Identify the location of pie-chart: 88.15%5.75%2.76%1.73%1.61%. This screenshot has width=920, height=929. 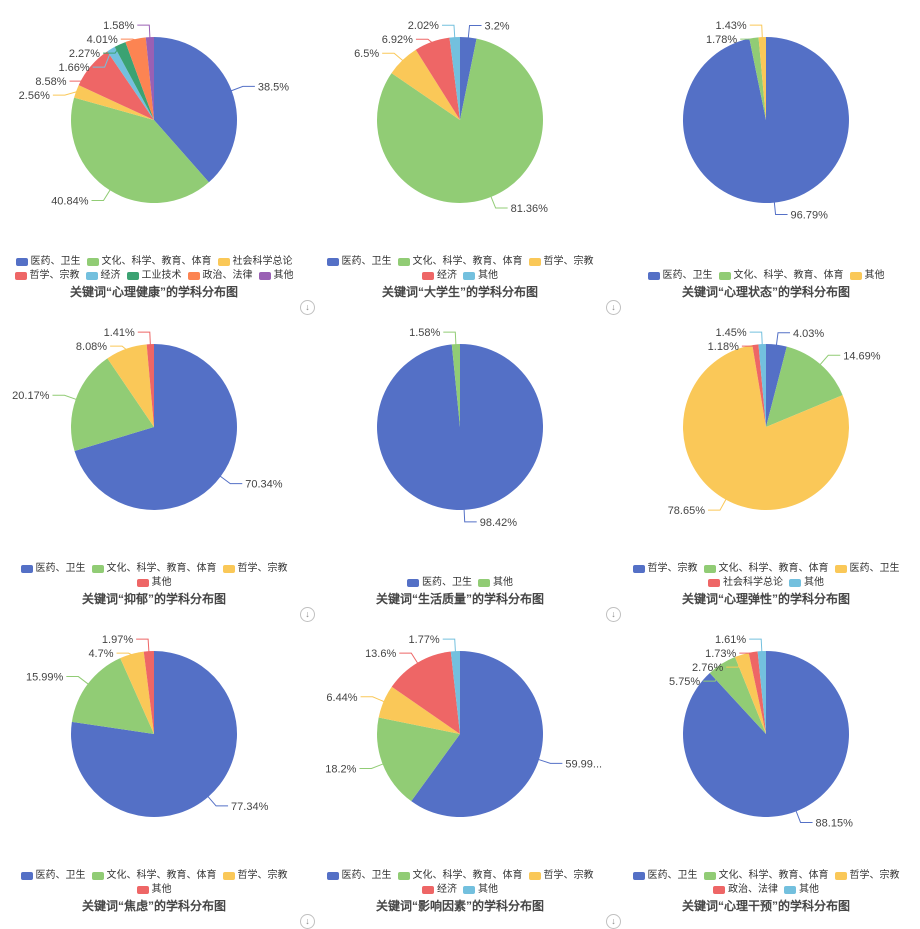
(766, 734).